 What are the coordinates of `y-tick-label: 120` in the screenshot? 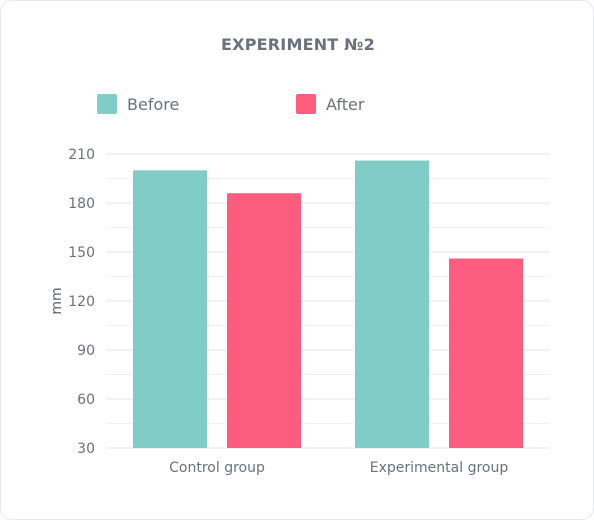 It's located at (81, 302).